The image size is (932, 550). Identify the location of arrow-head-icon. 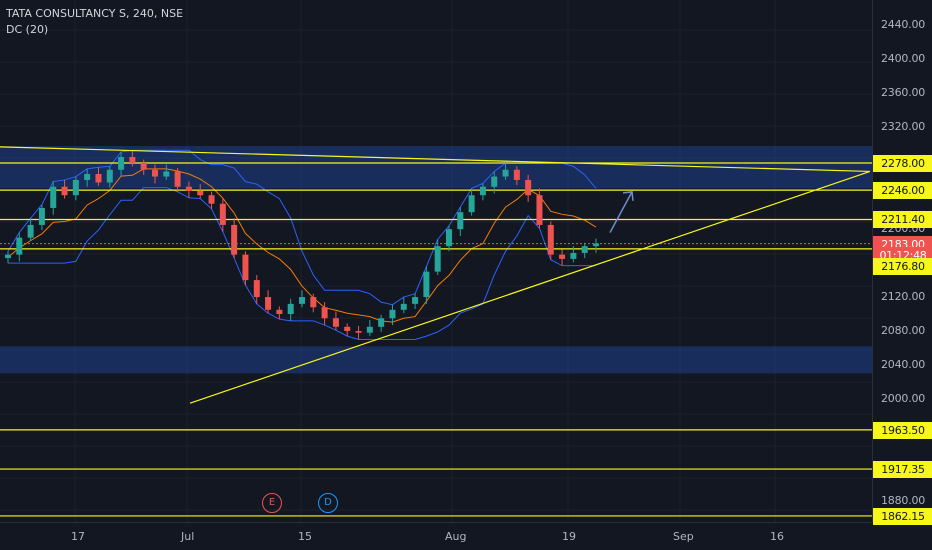
(628, 195).